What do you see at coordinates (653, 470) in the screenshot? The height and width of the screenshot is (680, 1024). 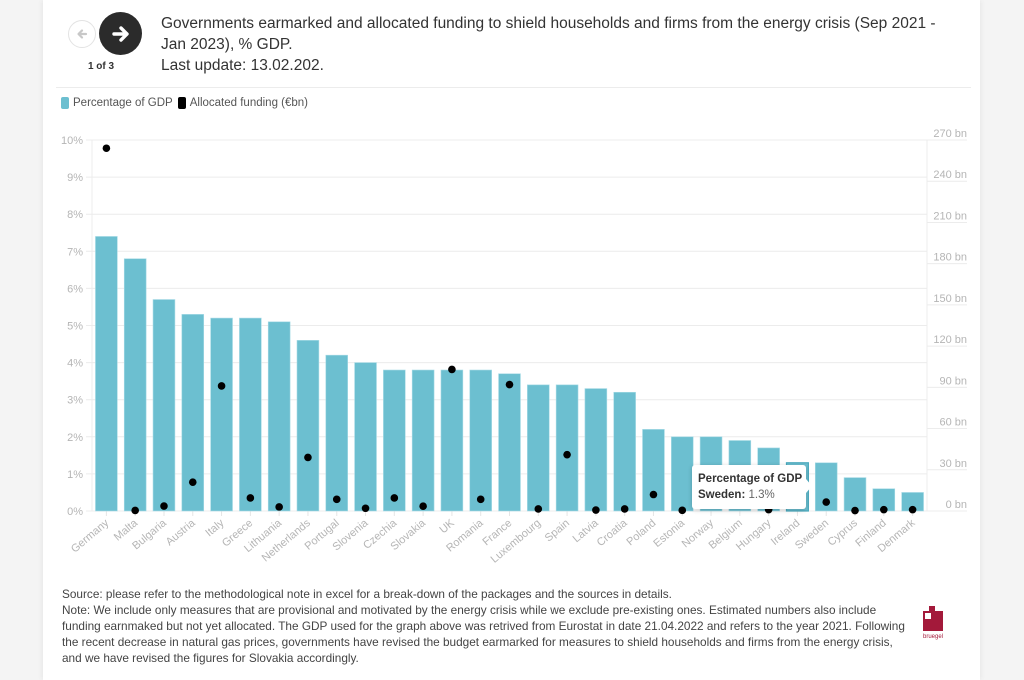 I see `bar-poland` at bounding box center [653, 470].